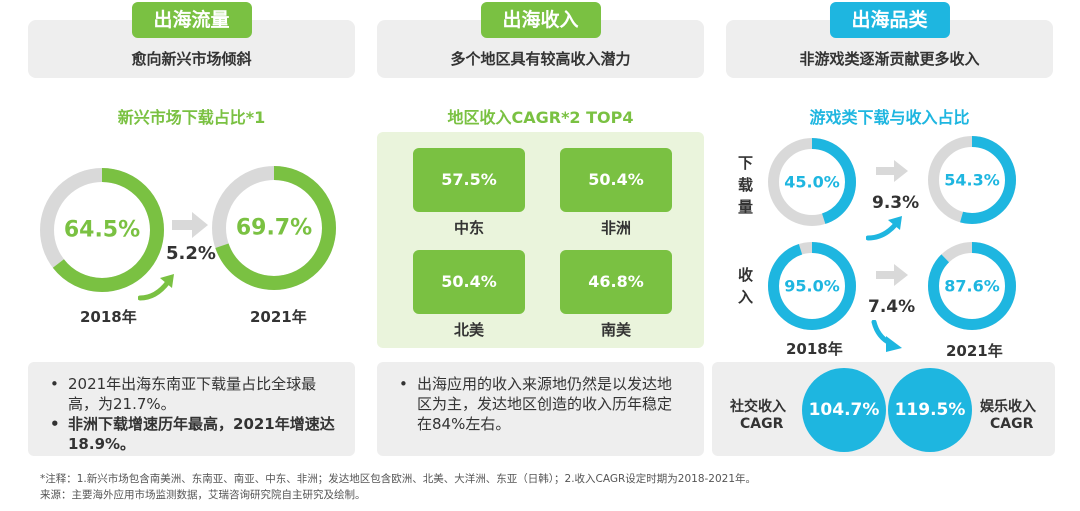 Image resolution: width=1080 pixels, height=511 pixels. I want to click on panel-subtitle-traffic: 愈向新兴市场倾斜, so click(191, 59).